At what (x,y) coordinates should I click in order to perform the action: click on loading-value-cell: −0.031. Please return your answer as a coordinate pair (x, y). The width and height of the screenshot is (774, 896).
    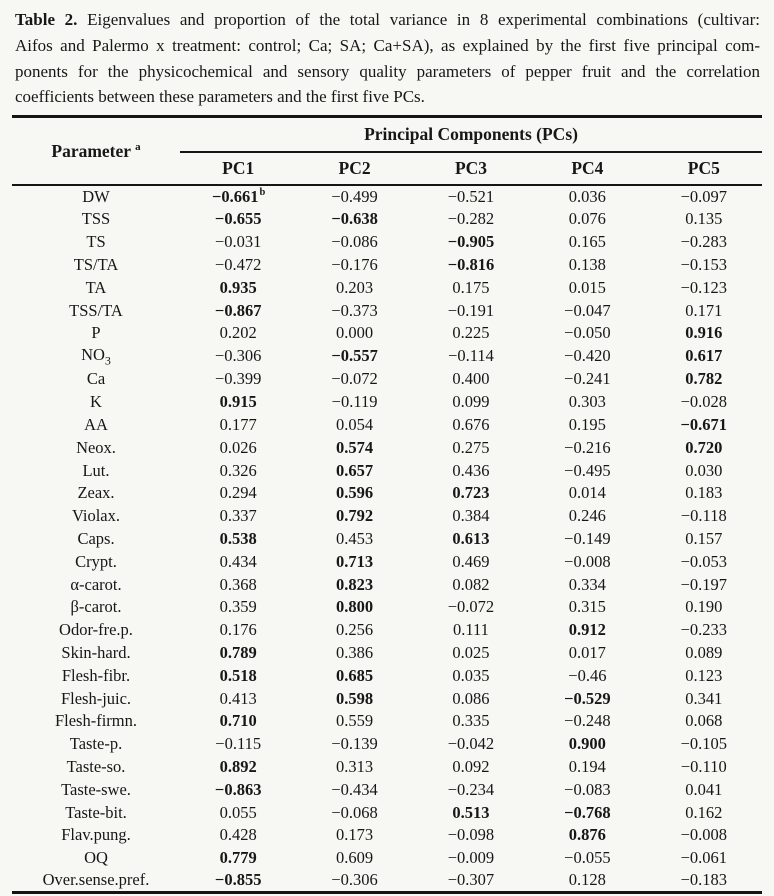
    Looking at the image, I should click on (238, 242).